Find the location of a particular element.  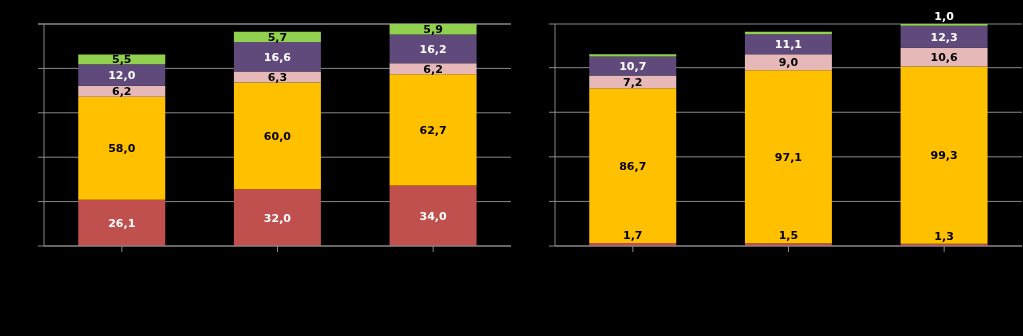

data-label: 34,0 is located at coordinates (433, 216).